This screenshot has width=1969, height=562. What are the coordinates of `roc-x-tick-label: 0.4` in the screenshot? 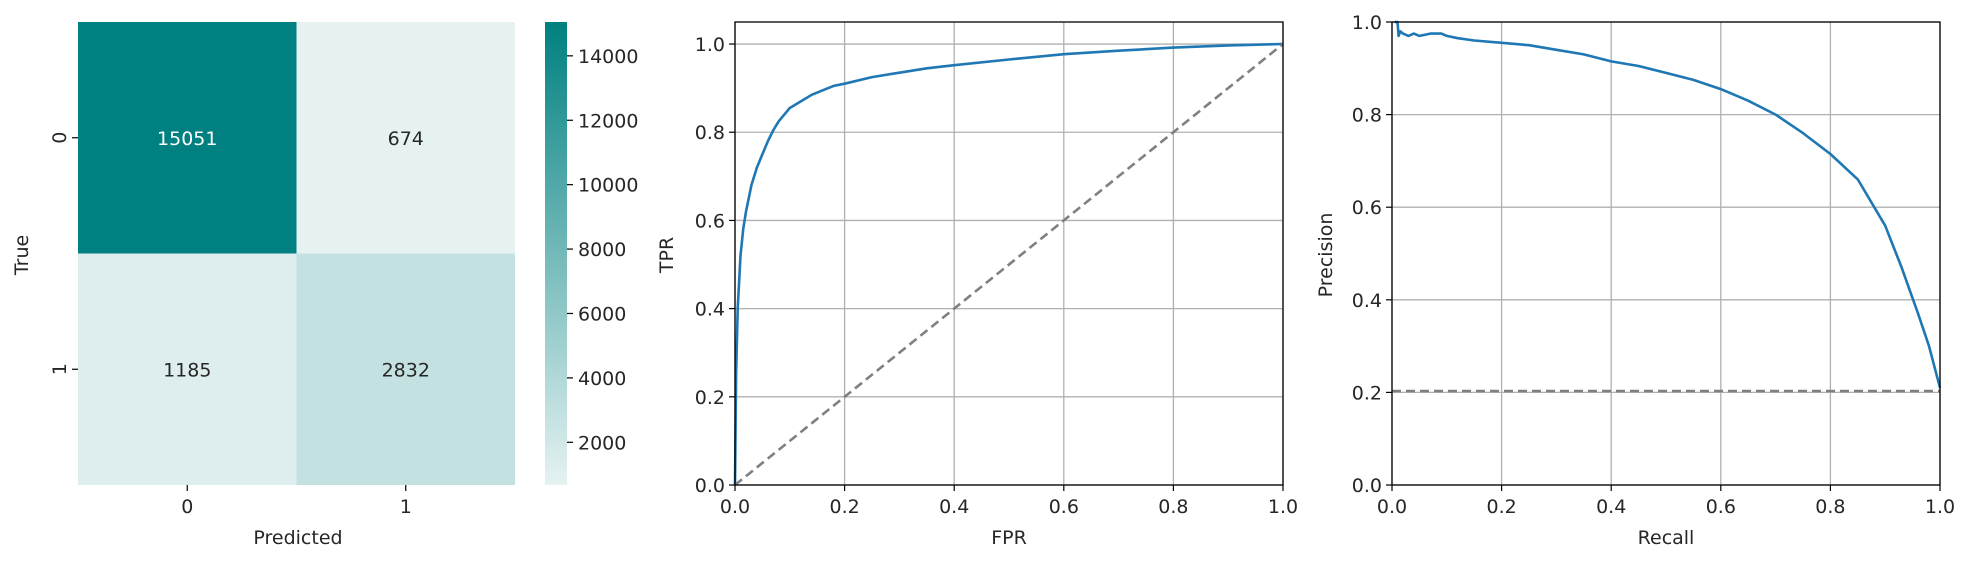 It's located at (954, 507).